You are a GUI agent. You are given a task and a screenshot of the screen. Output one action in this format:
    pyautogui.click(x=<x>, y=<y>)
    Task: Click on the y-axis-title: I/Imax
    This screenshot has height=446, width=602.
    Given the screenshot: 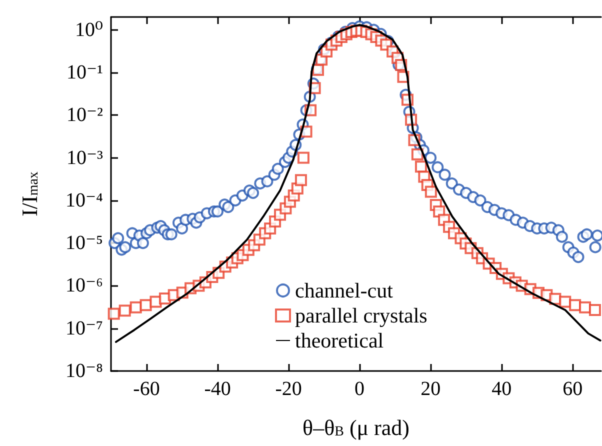 What is the action you would take?
    pyautogui.click(x=29, y=194)
    